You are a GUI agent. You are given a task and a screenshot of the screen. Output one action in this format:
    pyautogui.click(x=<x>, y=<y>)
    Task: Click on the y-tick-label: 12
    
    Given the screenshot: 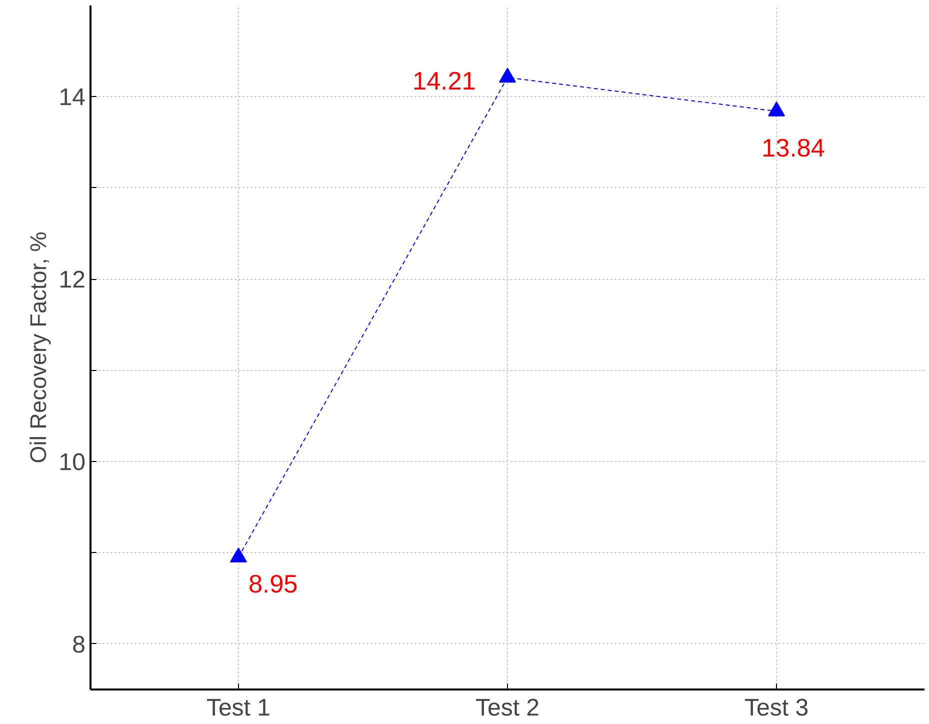 What is the action you would take?
    pyautogui.click(x=72, y=280)
    